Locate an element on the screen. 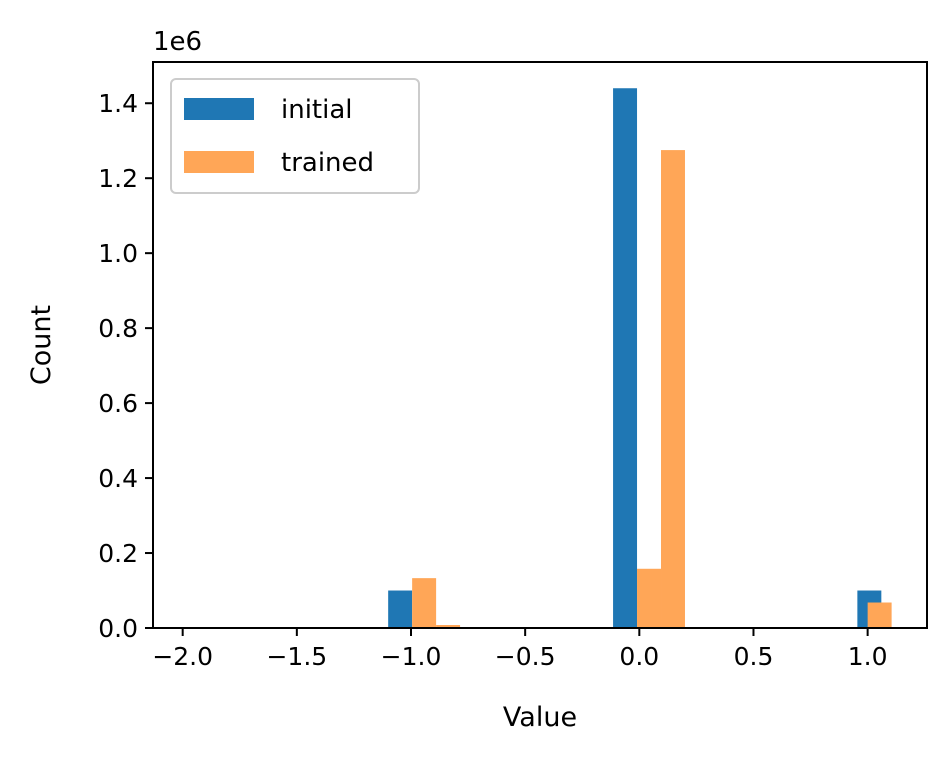 The height and width of the screenshot is (759, 952). y-axis-label: Count is located at coordinates (41, 345).